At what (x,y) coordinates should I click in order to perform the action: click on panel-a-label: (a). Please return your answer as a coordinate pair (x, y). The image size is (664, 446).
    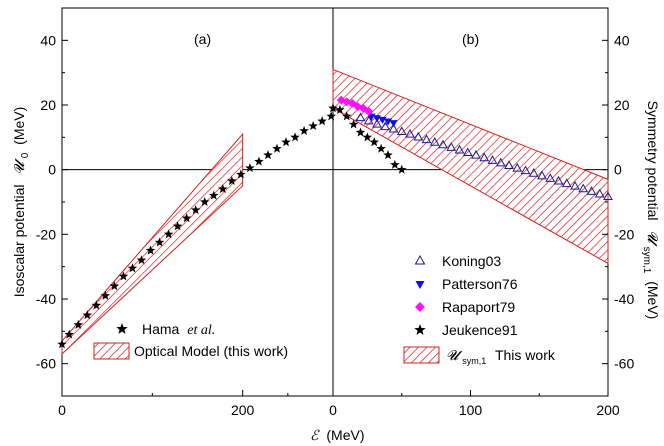
    Looking at the image, I should click on (202, 39).